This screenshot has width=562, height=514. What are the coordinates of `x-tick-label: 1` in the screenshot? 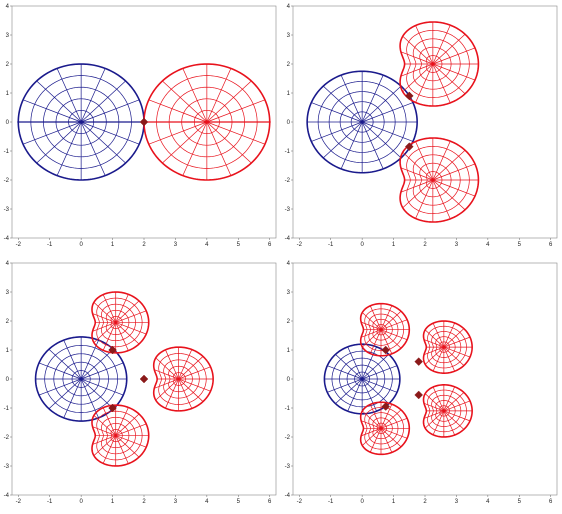 It's located at (394, 502).